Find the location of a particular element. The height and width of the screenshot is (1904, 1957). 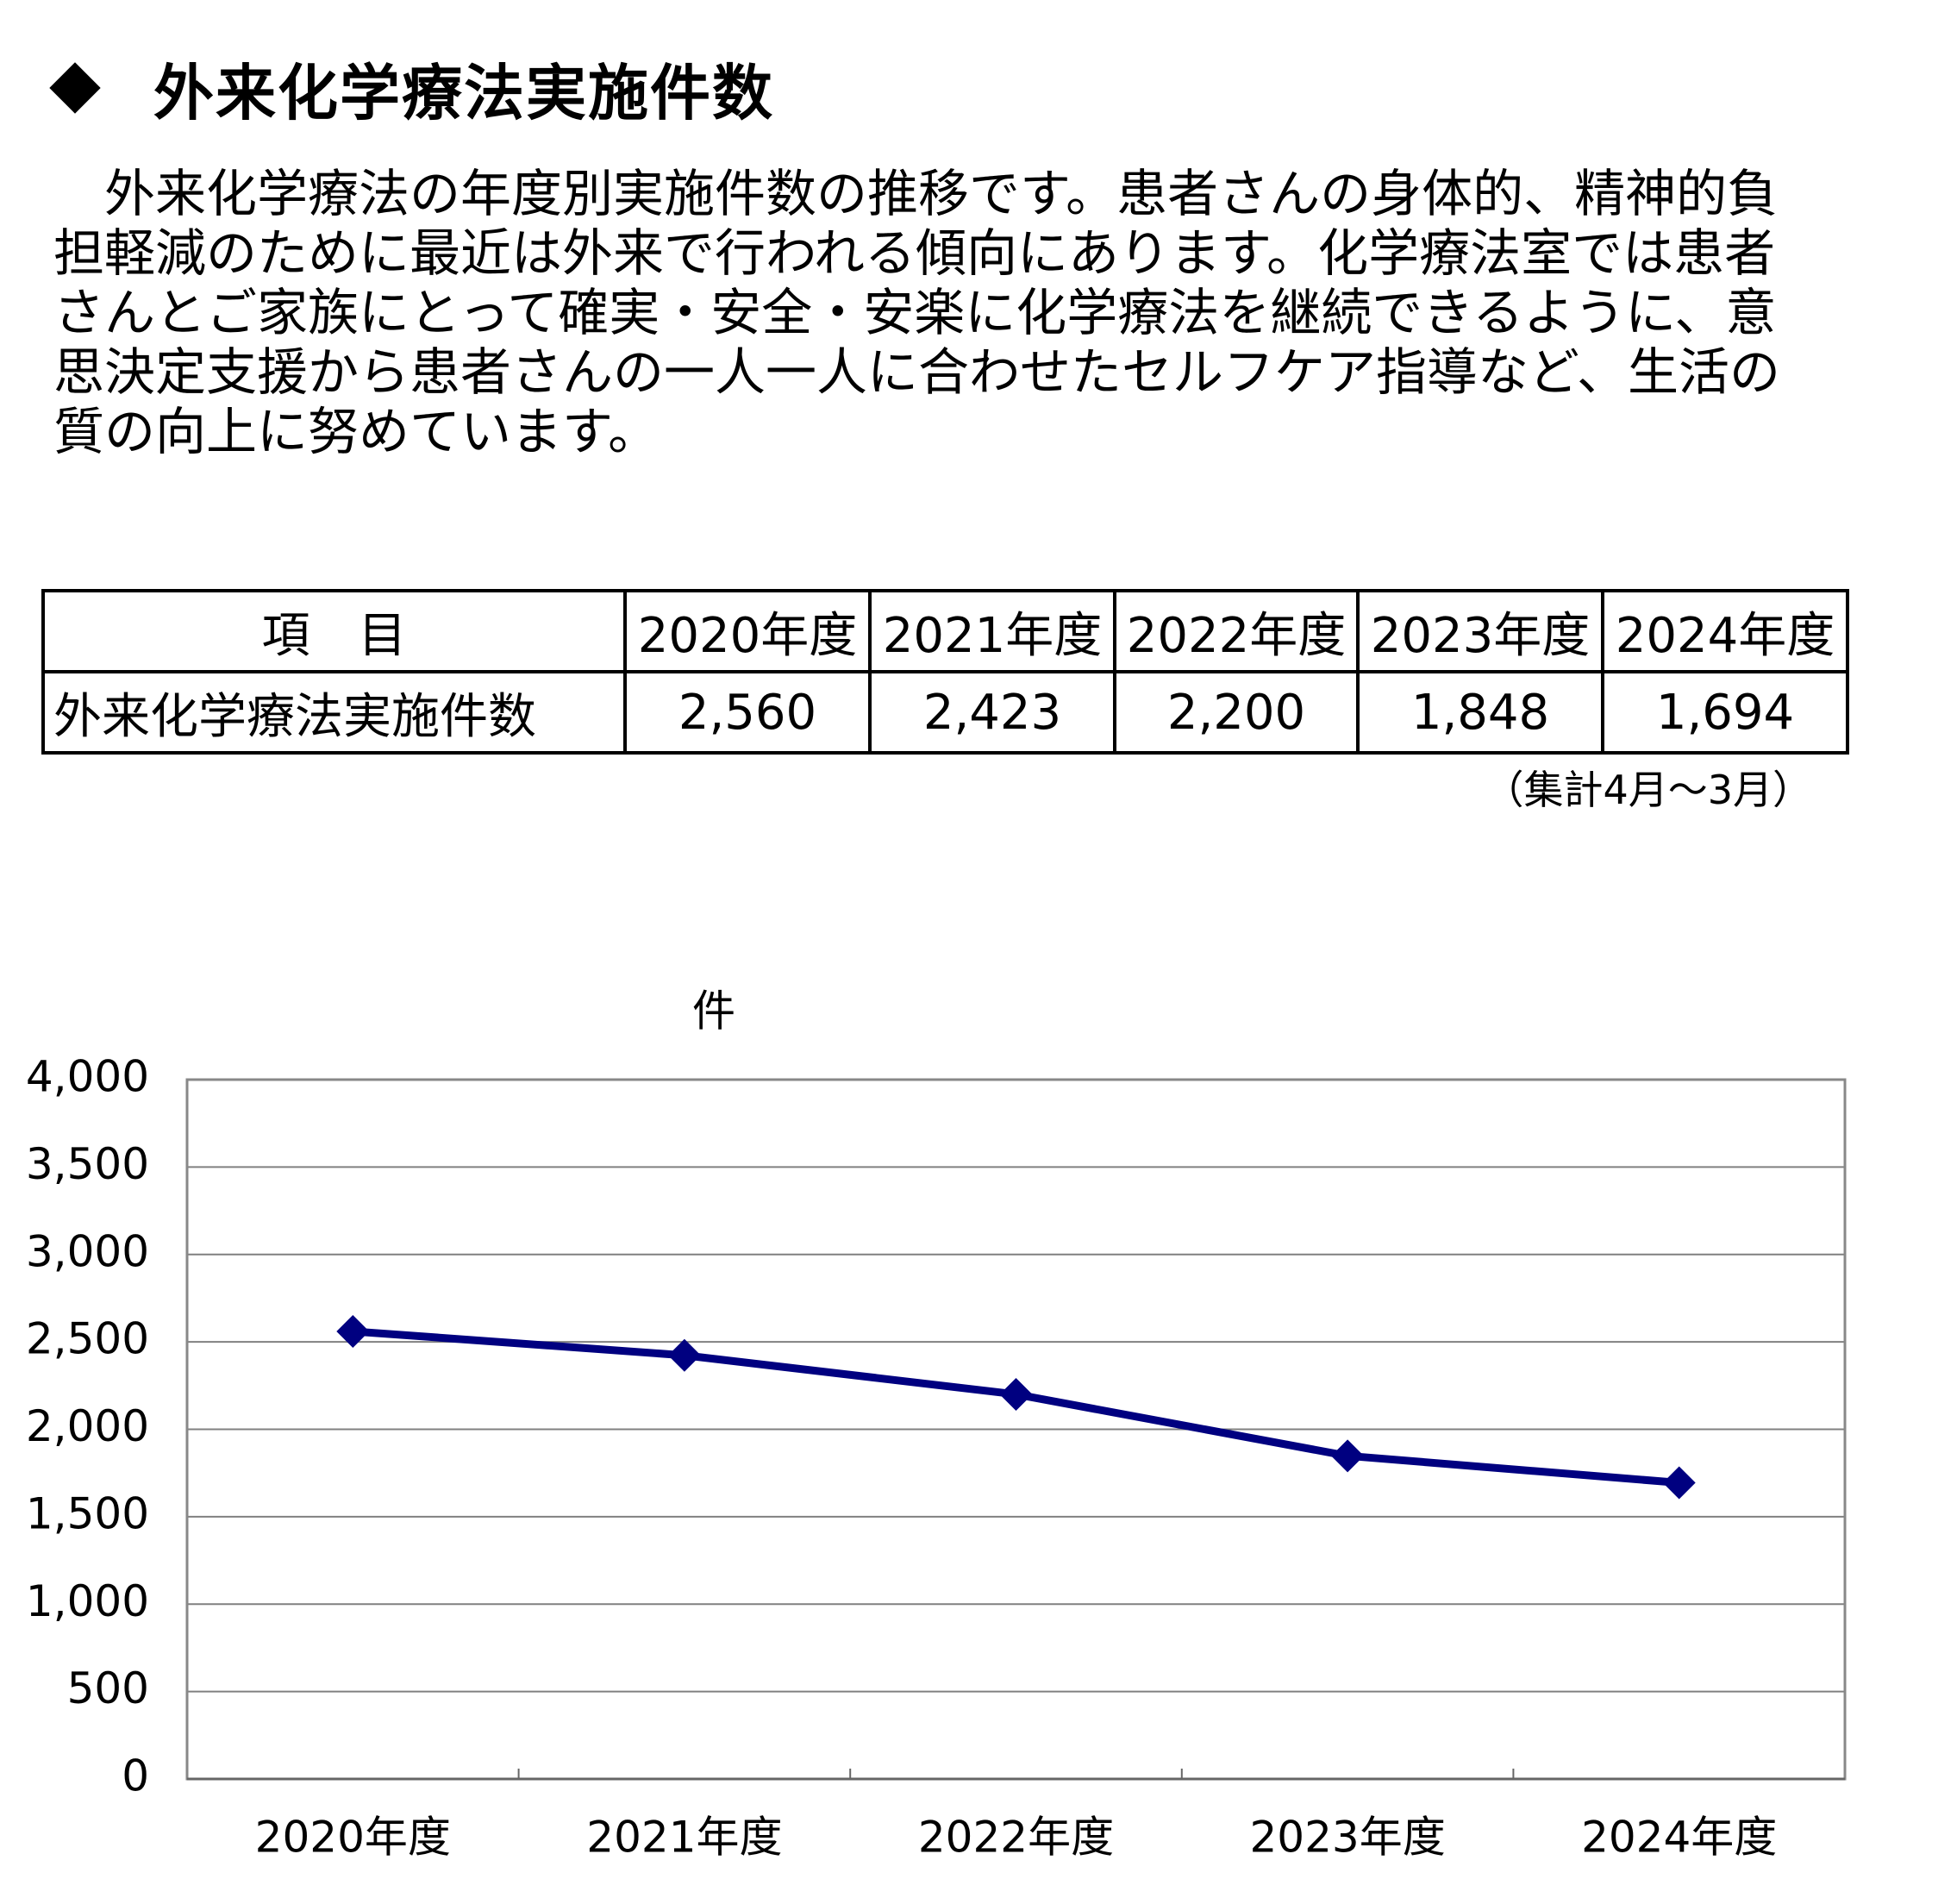

data-line is located at coordinates (1016, 1408).